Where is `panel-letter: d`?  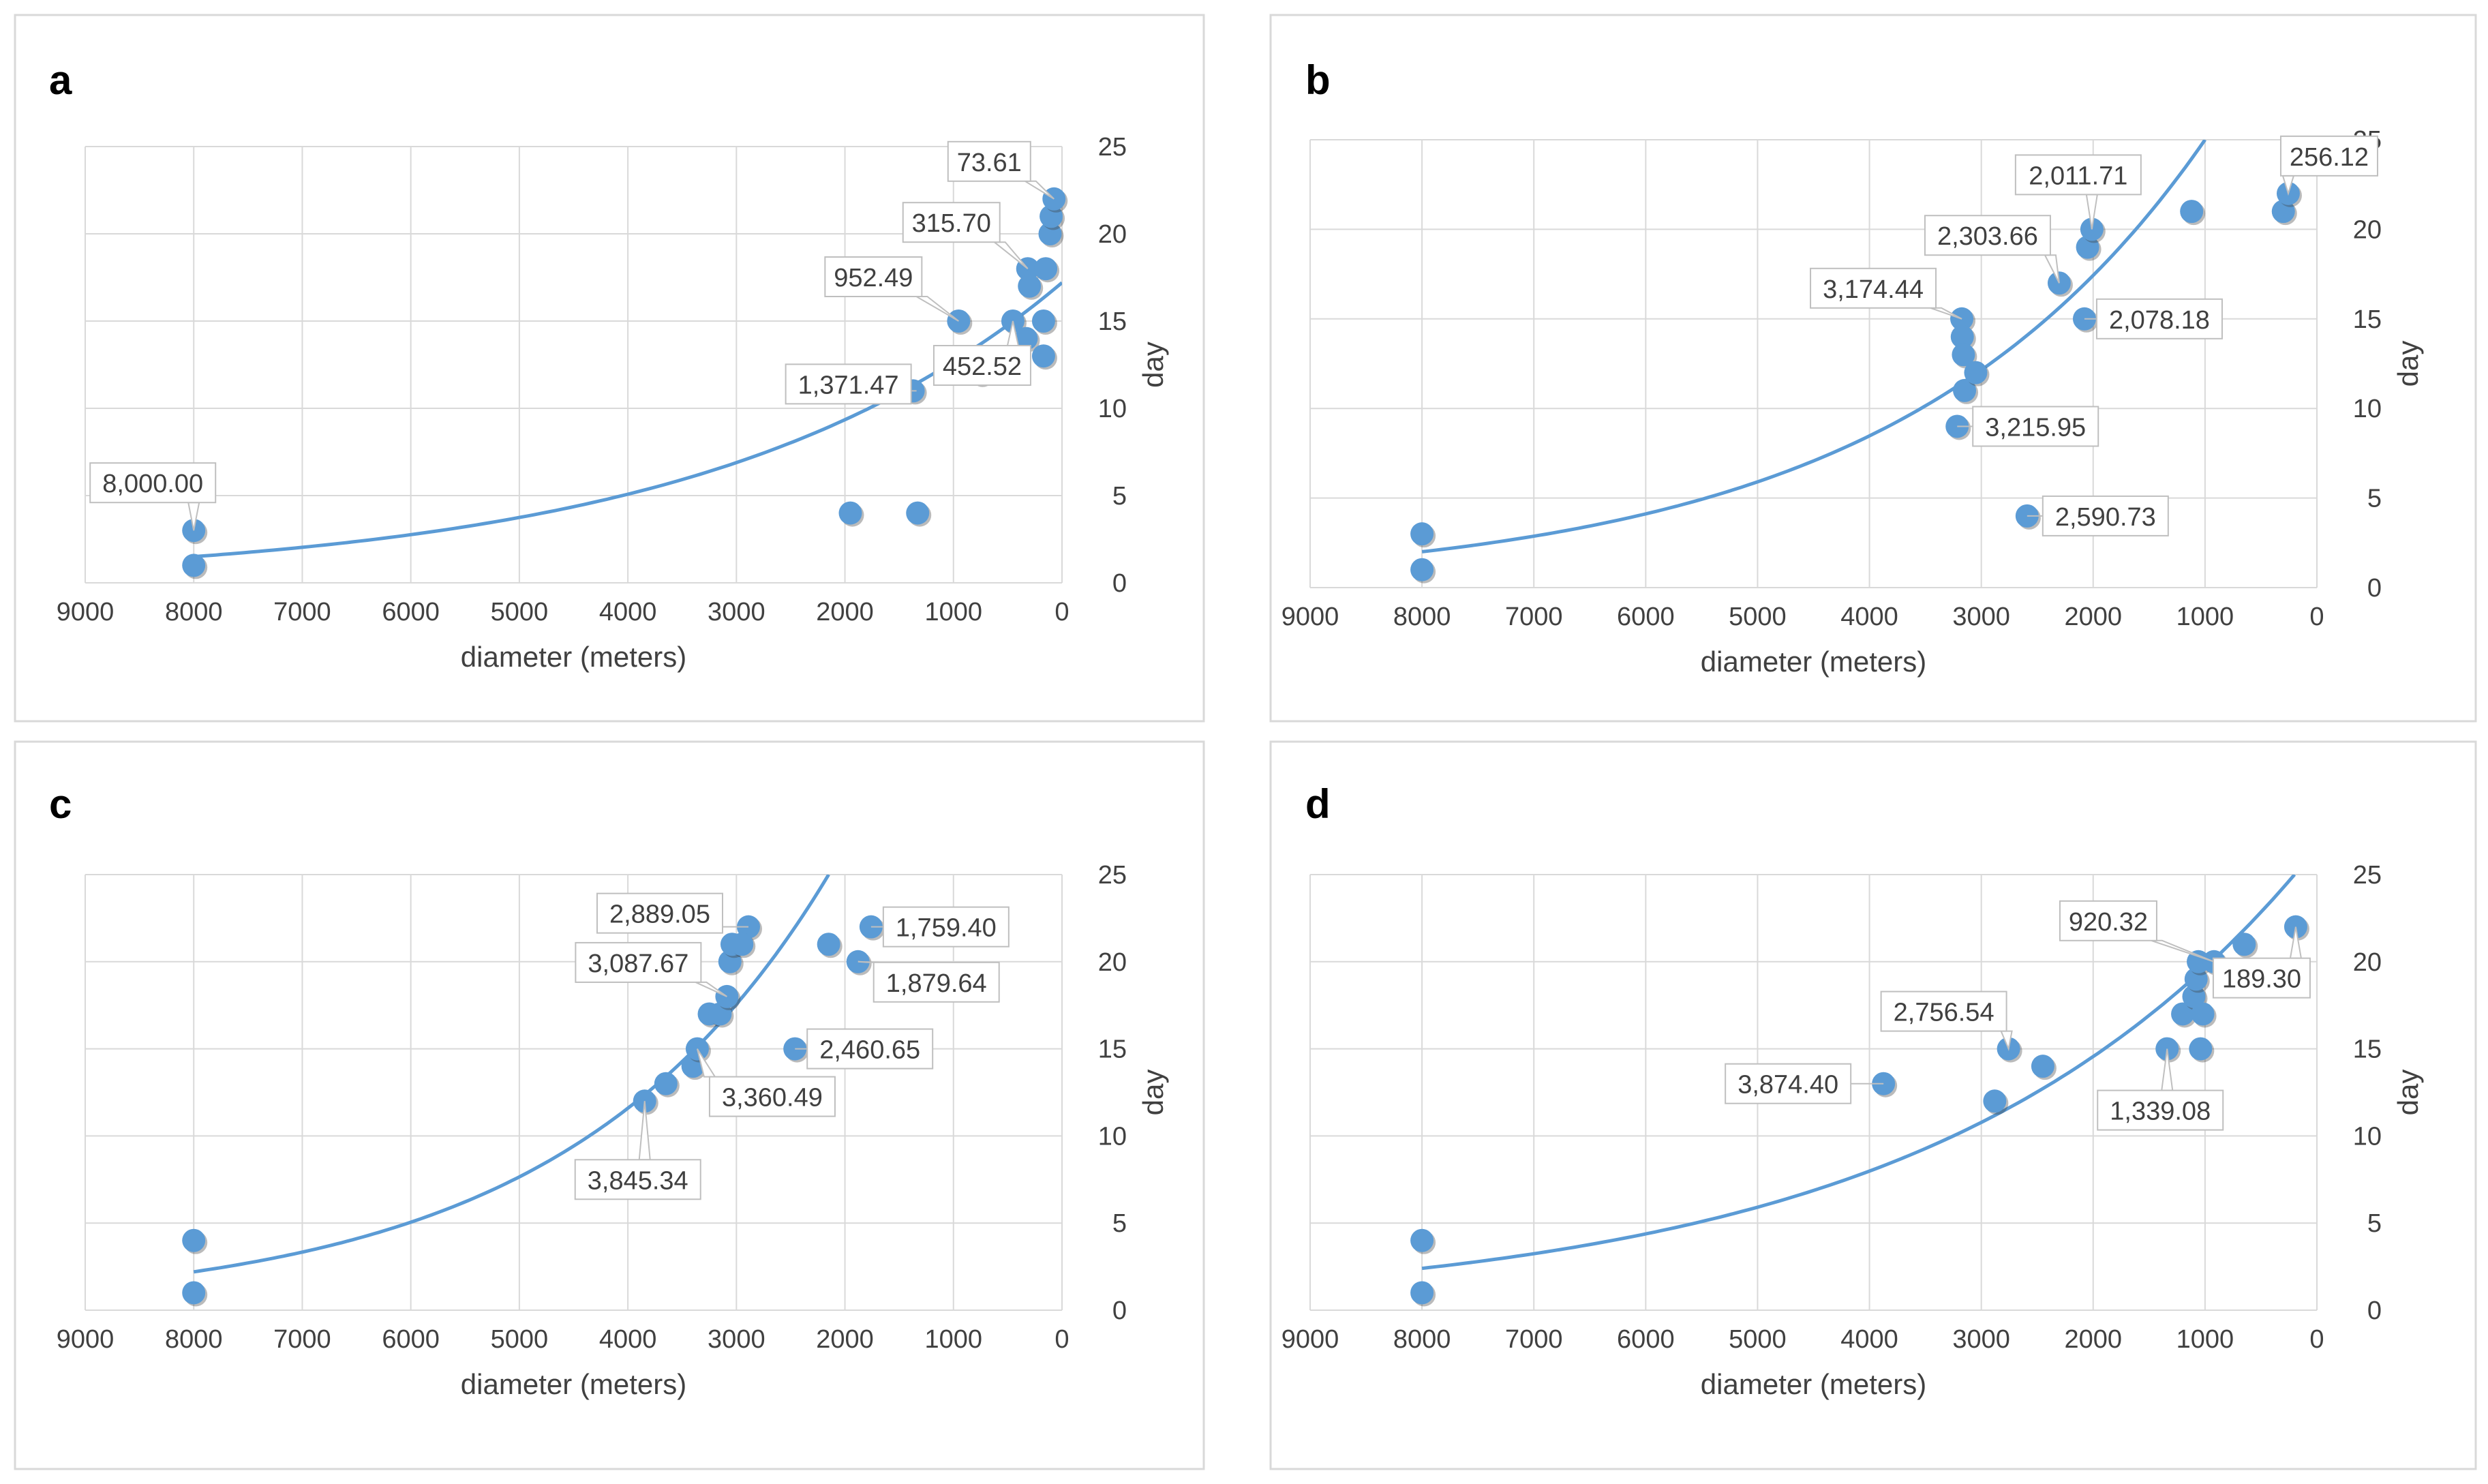 panel-letter: d is located at coordinates (1318, 804).